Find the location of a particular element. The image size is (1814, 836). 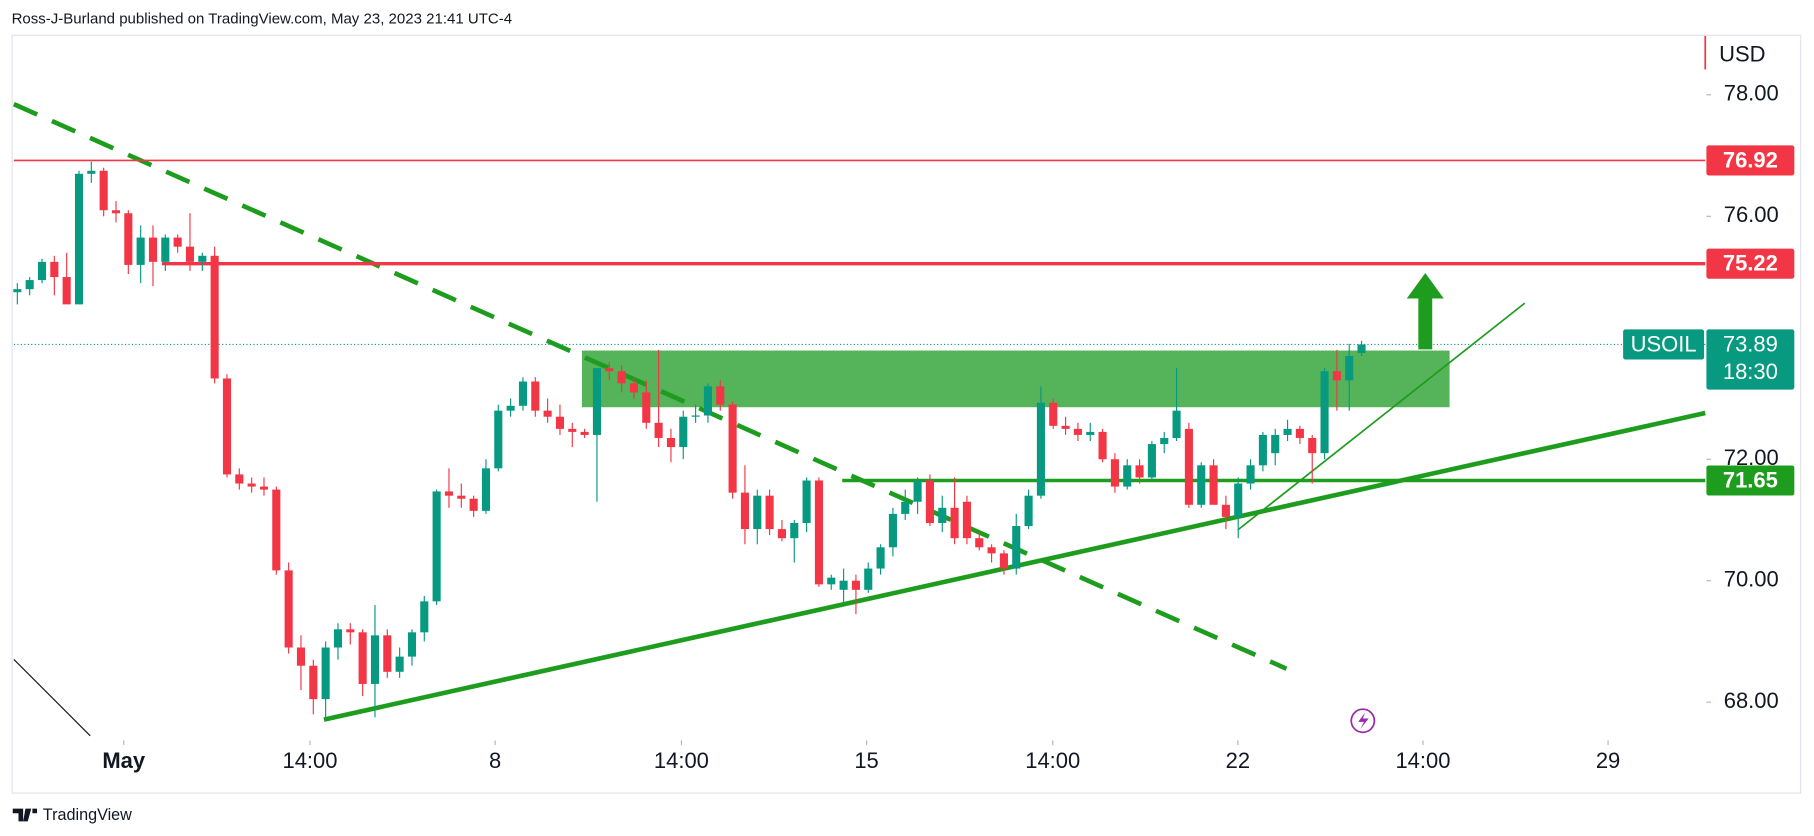

x-tick-label: 22 is located at coordinates (1238, 760).